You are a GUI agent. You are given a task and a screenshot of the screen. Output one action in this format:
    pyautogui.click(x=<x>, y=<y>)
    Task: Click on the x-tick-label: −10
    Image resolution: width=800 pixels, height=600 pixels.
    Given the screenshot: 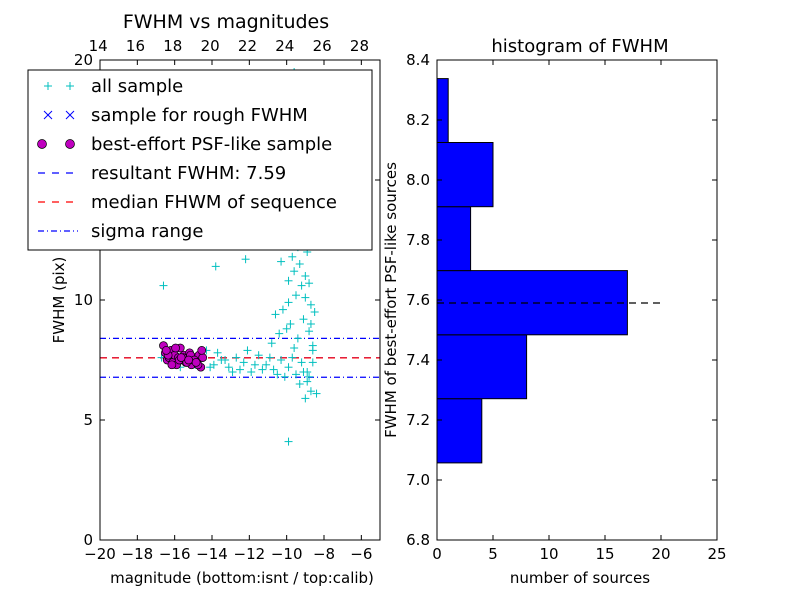 What is the action you would take?
    pyautogui.click(x=287, y=554)
    